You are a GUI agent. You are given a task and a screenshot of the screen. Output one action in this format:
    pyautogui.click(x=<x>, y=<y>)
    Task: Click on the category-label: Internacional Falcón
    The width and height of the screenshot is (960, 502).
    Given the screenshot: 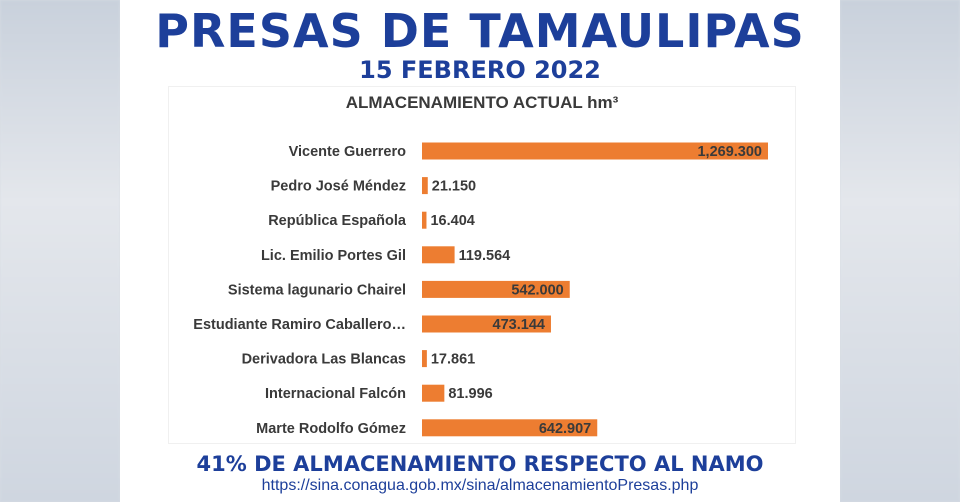 What is the action you would take?
    pyautogui.click(x=335, y=394)
    